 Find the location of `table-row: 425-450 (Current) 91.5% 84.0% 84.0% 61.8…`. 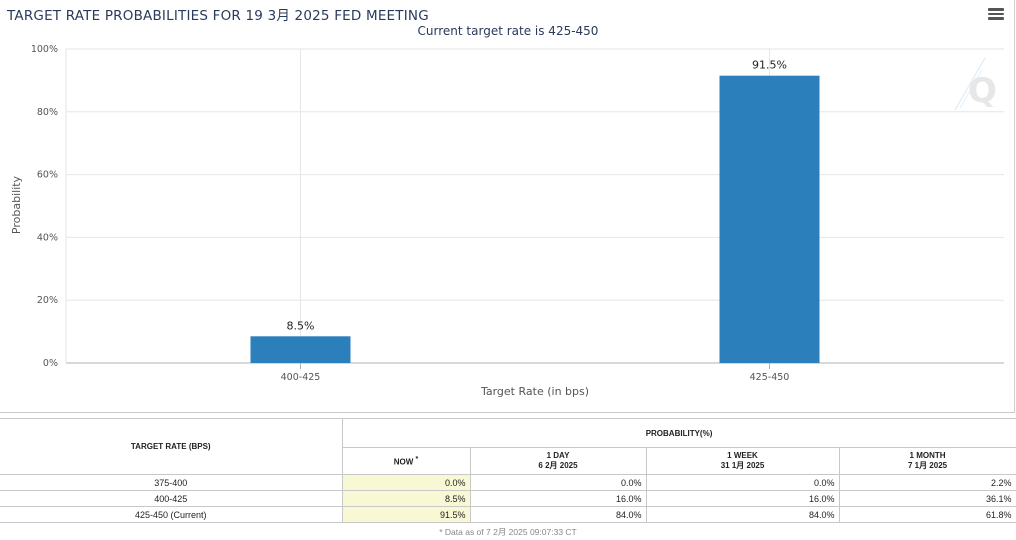

table-row: 425-450 (Current) 91.5% 84.0% 84.0% 61.8… is located at coordinates (508, 514).